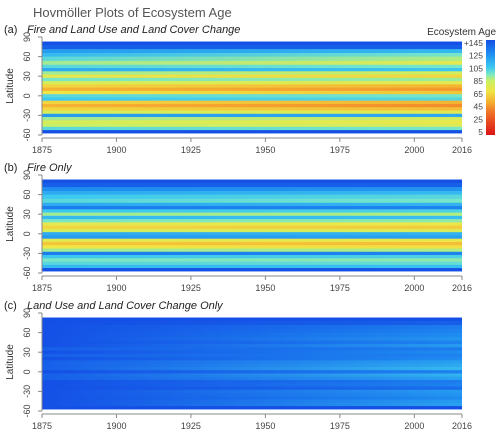 The width and height of the screenshot is (500, 437). I want to click on colorbar-tick-label: 25, so click(479, 119).